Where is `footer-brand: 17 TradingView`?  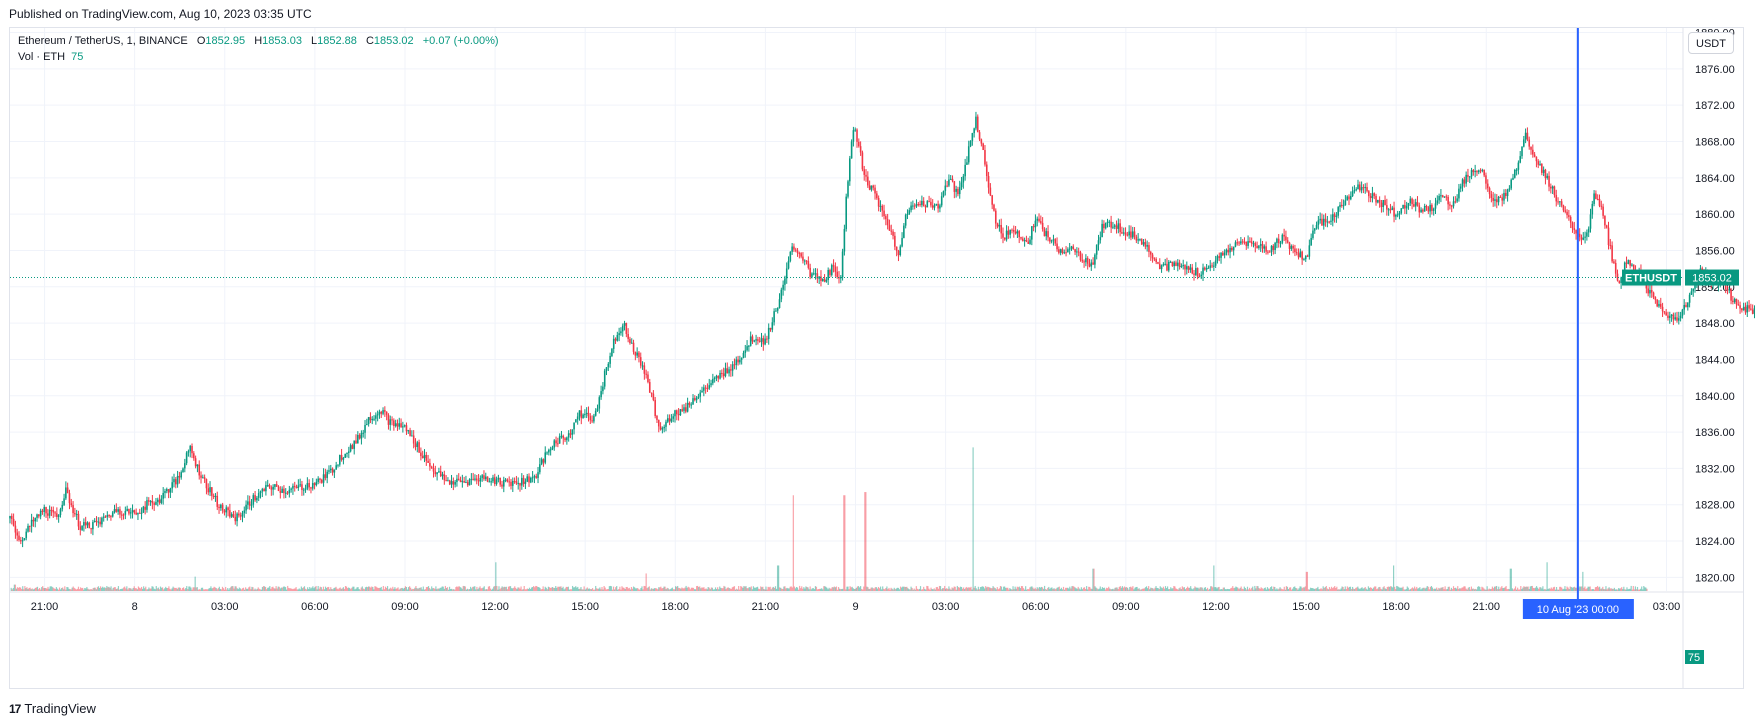
footer-brand: 17 TradingView is located at coordinates (52, 708).